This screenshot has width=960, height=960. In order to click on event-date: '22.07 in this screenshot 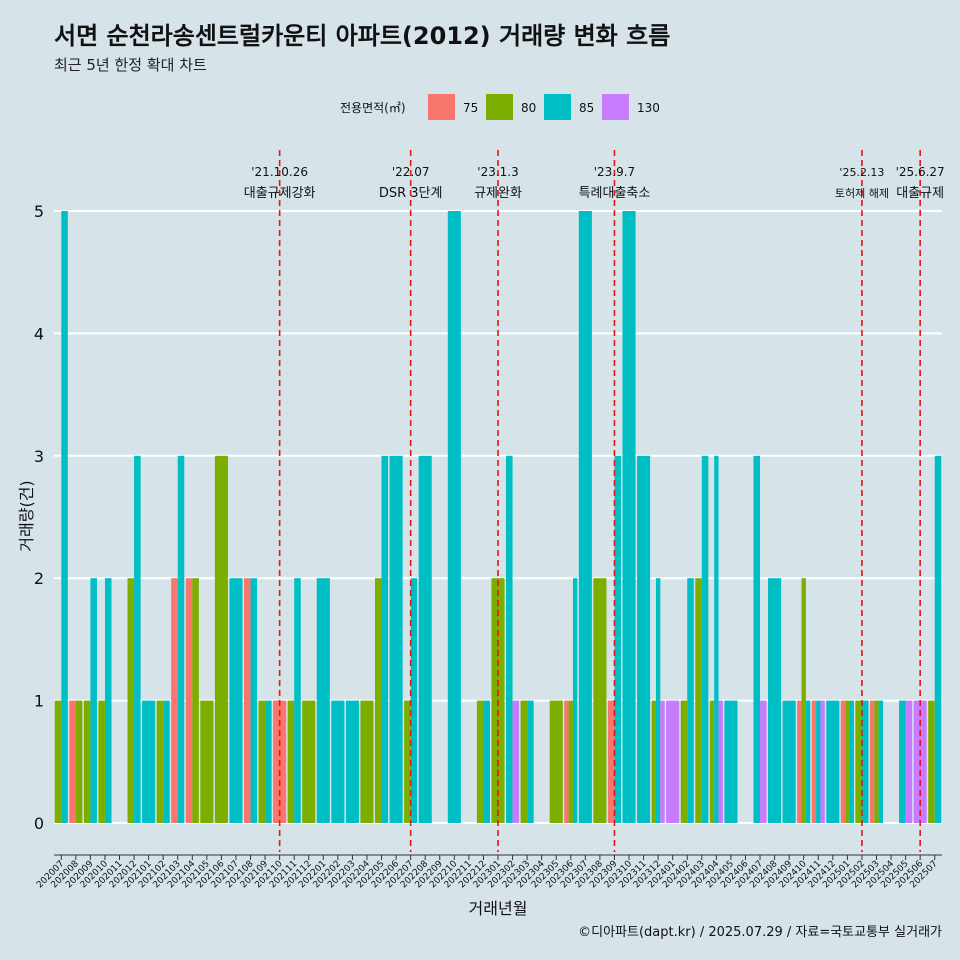, I will do `click(411, 172)`.